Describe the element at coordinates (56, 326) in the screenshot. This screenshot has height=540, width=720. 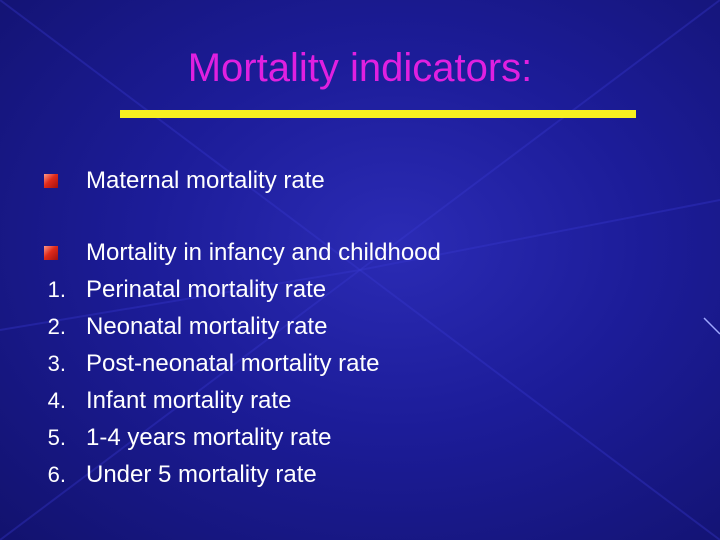
I see `item-number: 2.` at that location.